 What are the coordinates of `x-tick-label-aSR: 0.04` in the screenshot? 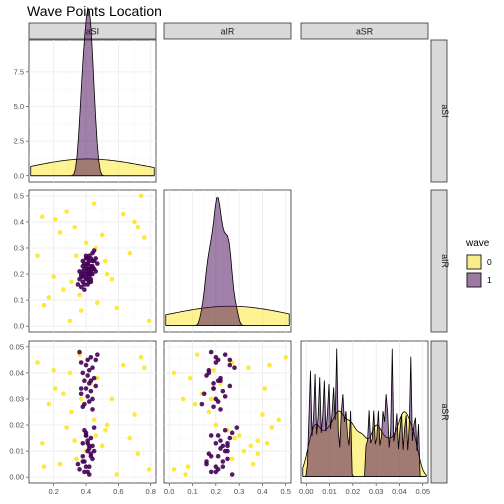 It's located at (399, 491).